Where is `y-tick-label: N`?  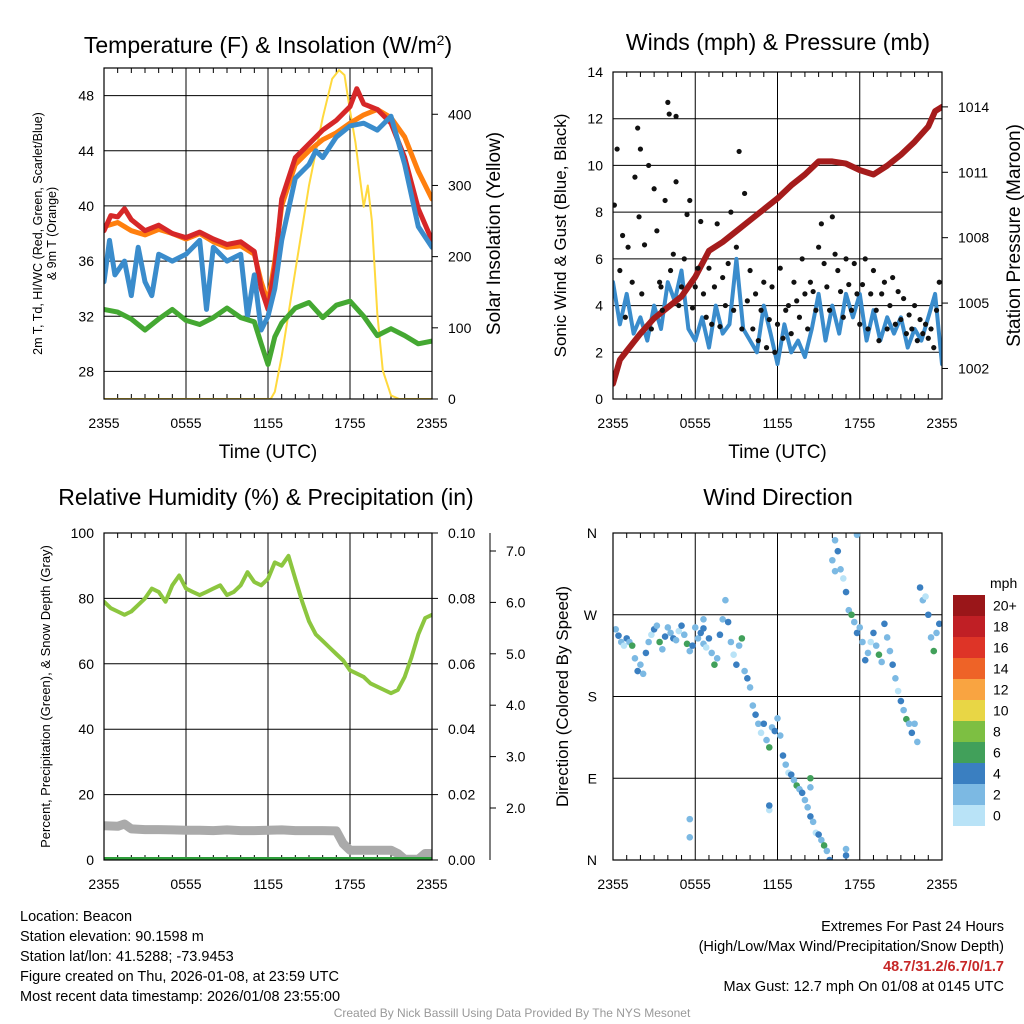
y-tick-label: N is located at coordinates (592, 860).